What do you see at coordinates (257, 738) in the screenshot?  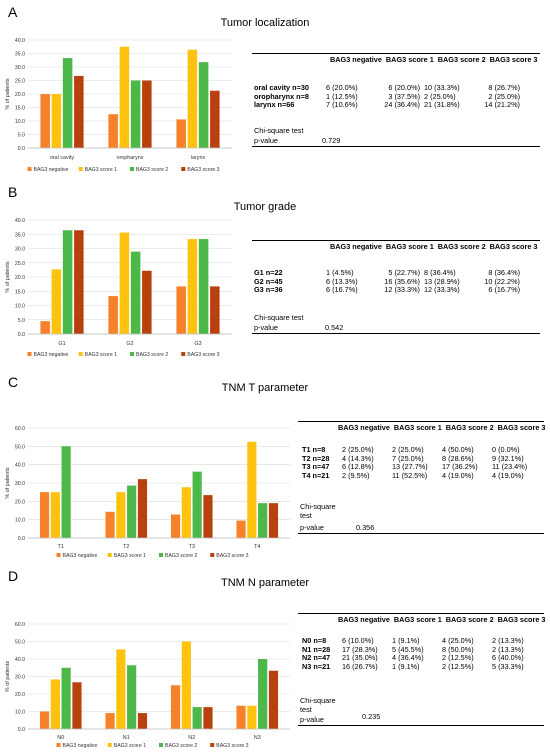 I see `x-tick-label: N3` at bounding box center [257, 738].